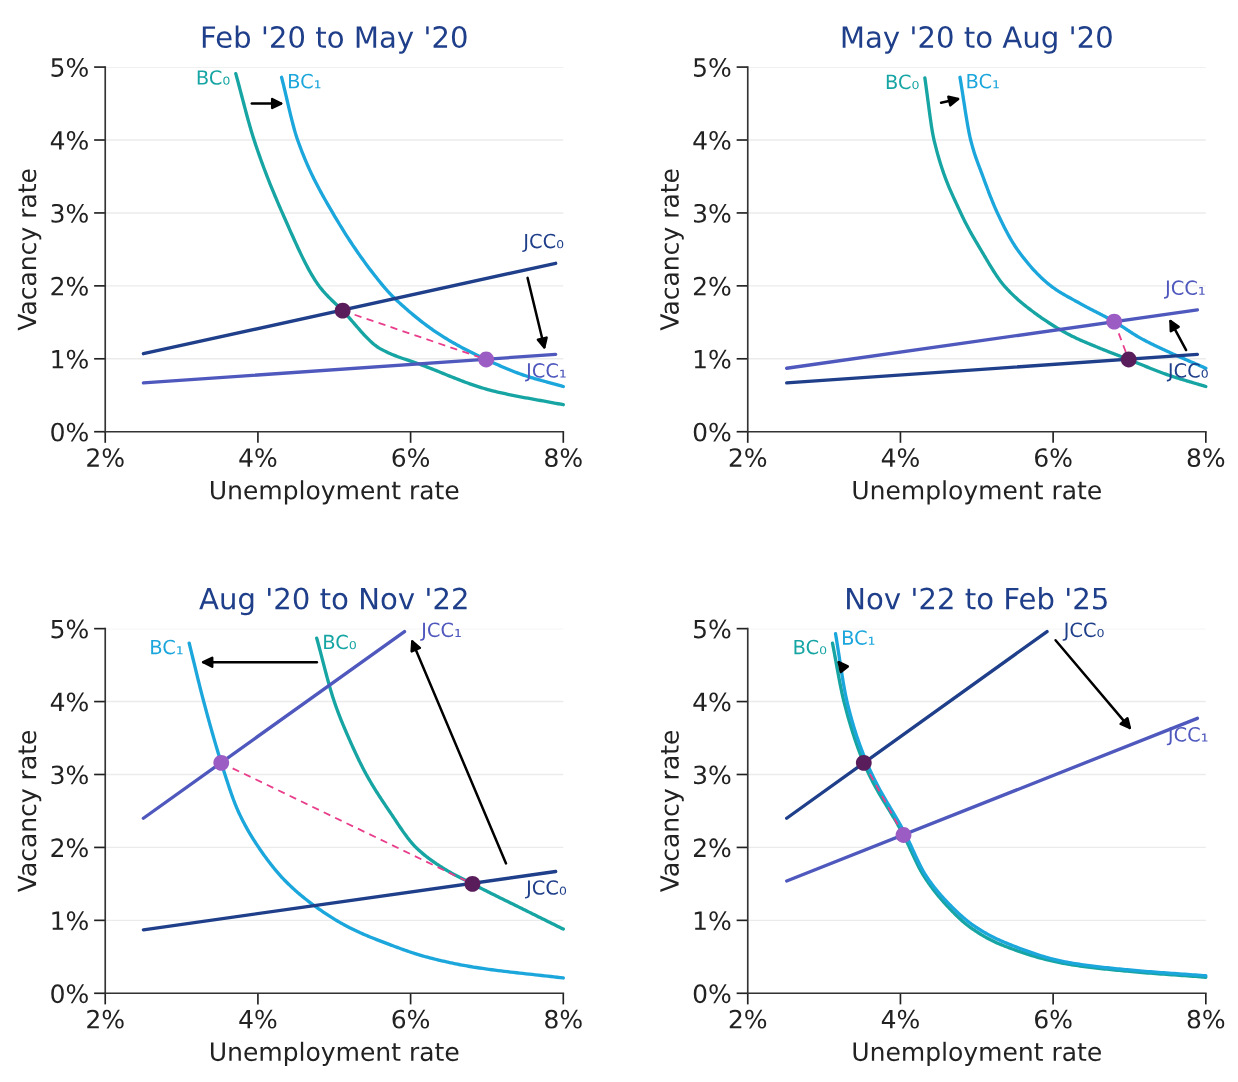  Describe the element at coordinates (977, 39) in the screenshot. I see `chart-title: May '20 to Aug '20` at that location.